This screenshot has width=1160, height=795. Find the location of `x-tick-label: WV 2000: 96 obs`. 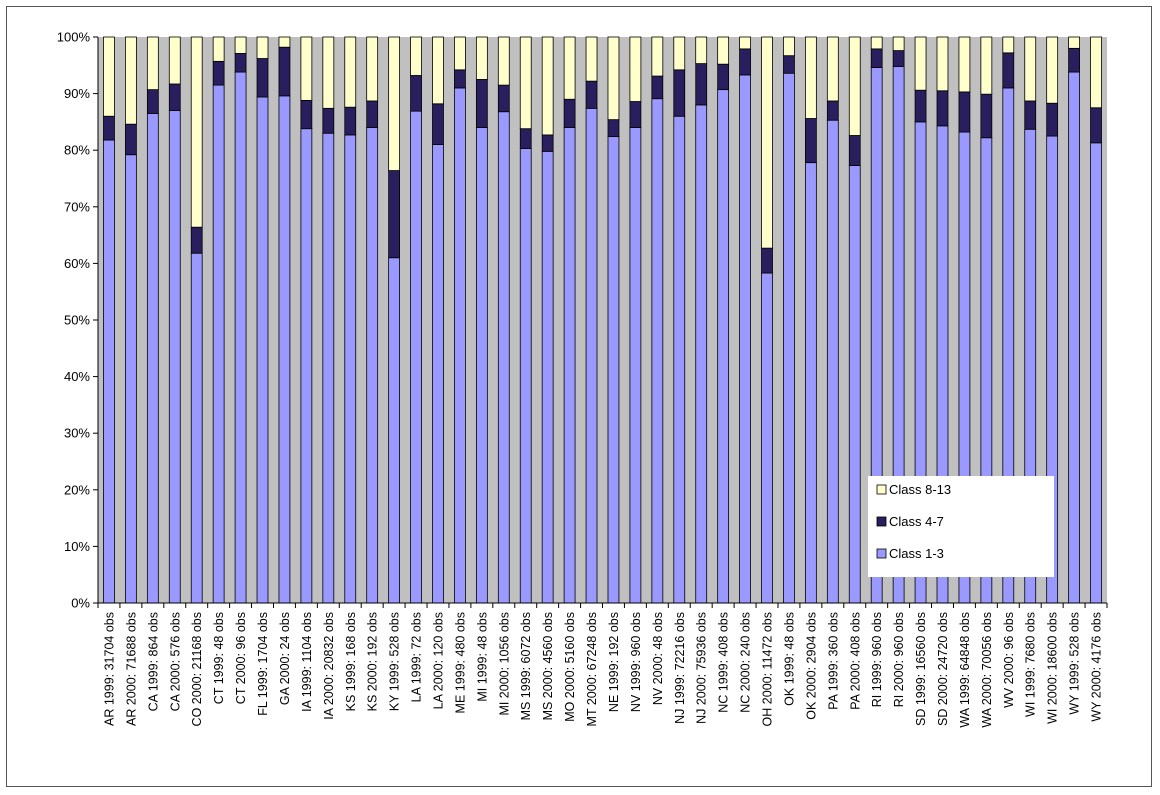

x-tick-label: WV 2000: 96 obs is located at coordinates (1009, 660).